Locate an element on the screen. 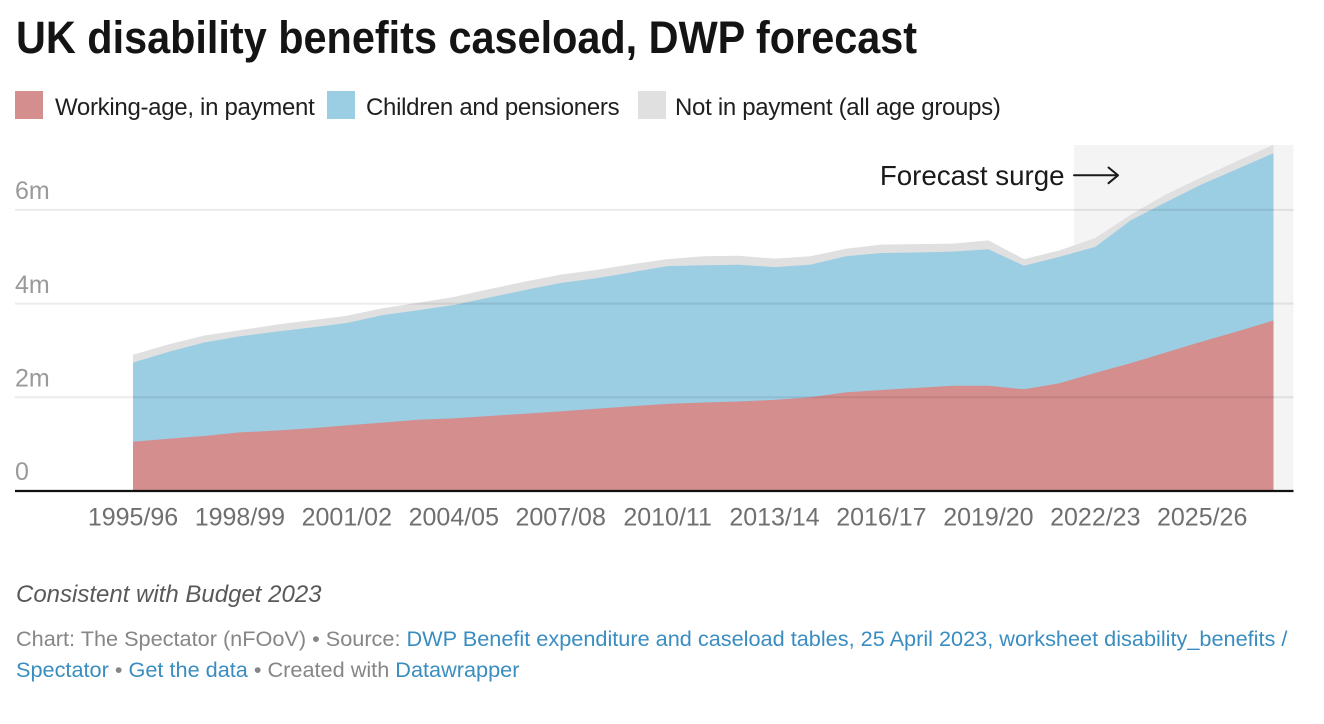 This screenshot has width=1324, height=724. svg-text: 2016/17 is located at coordinates (881, 518).